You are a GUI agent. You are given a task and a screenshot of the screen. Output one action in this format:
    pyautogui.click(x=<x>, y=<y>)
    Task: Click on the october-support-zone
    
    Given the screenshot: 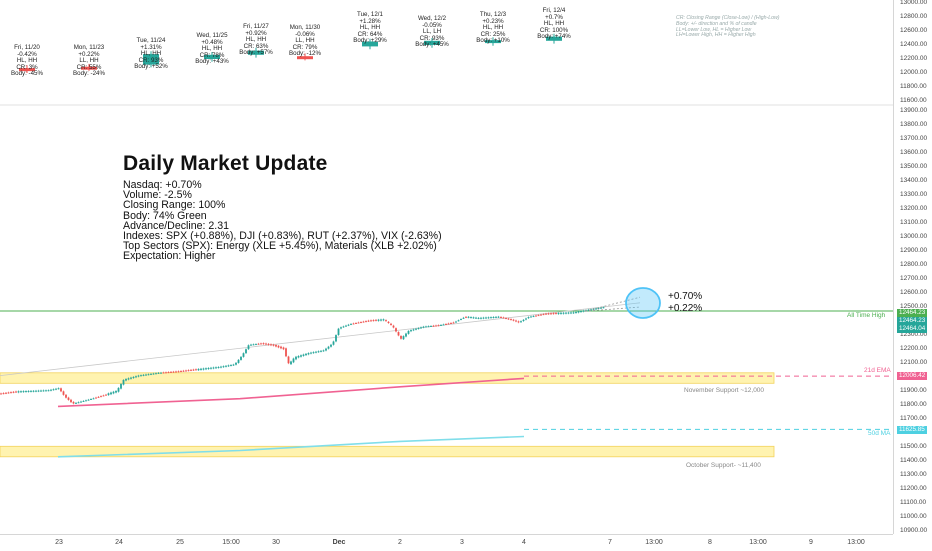 What is the action you would take?
    pyautogui.click(x=387, y=451)
    